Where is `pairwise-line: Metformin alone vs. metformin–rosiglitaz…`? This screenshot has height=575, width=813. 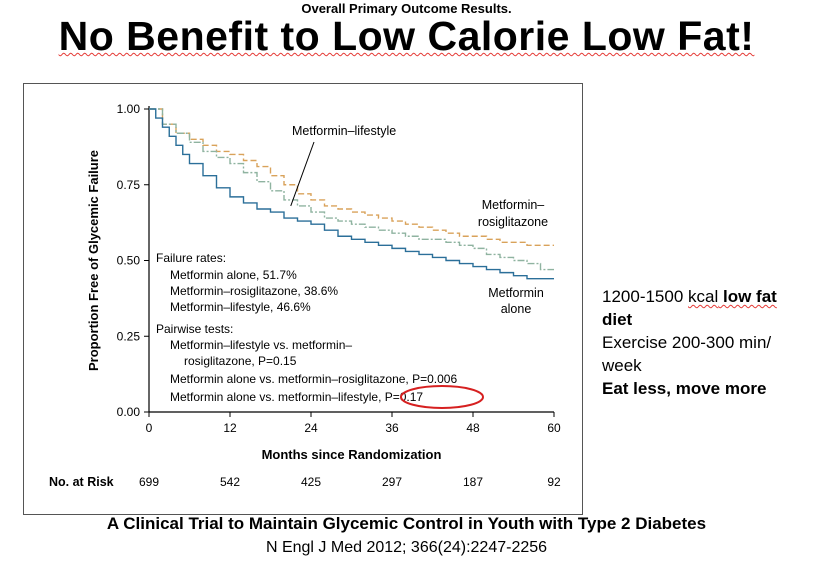 pairwise-line: Metformin alone vs. metformin–rosiglitaz… is located at coordinates (313, 379).